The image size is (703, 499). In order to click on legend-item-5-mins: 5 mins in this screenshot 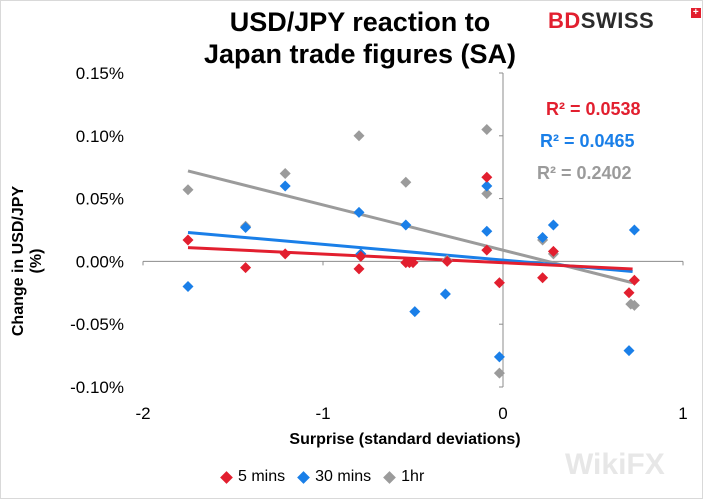, I will do `click(253, 477)`.